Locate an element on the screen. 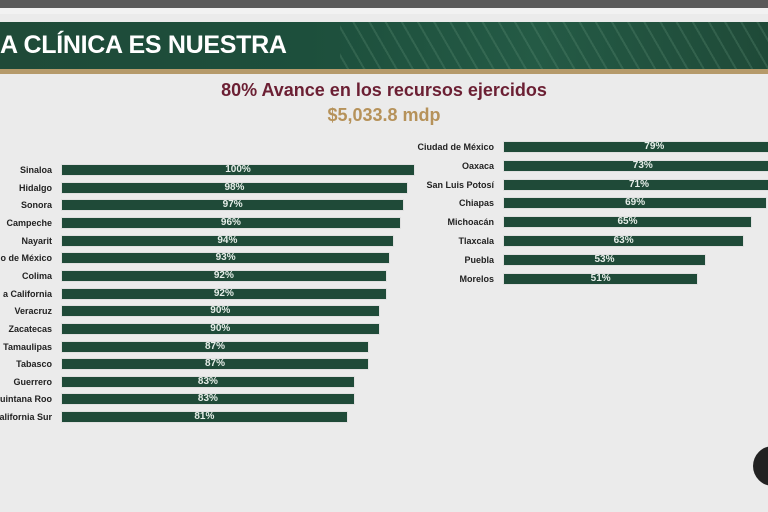 Image resolution: width=768 pixels, height=512 pixels. data-label: 93% is located at coordinates (225, 258).